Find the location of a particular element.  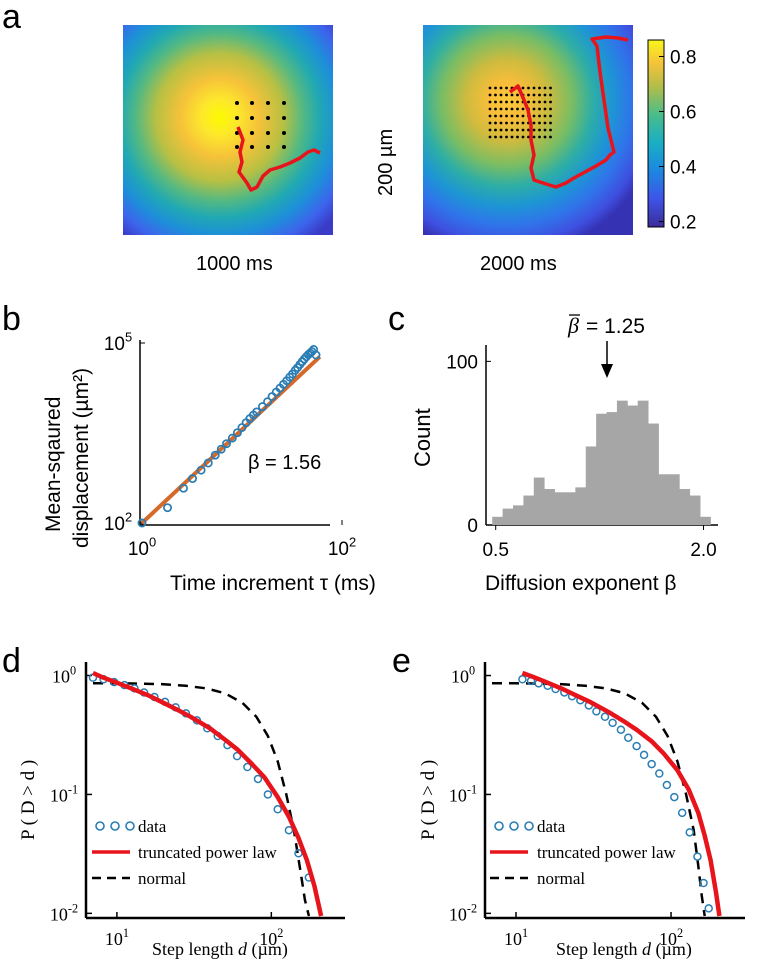

c-x-tick-label-1: 2.0 is located at coordinates (703, 550).